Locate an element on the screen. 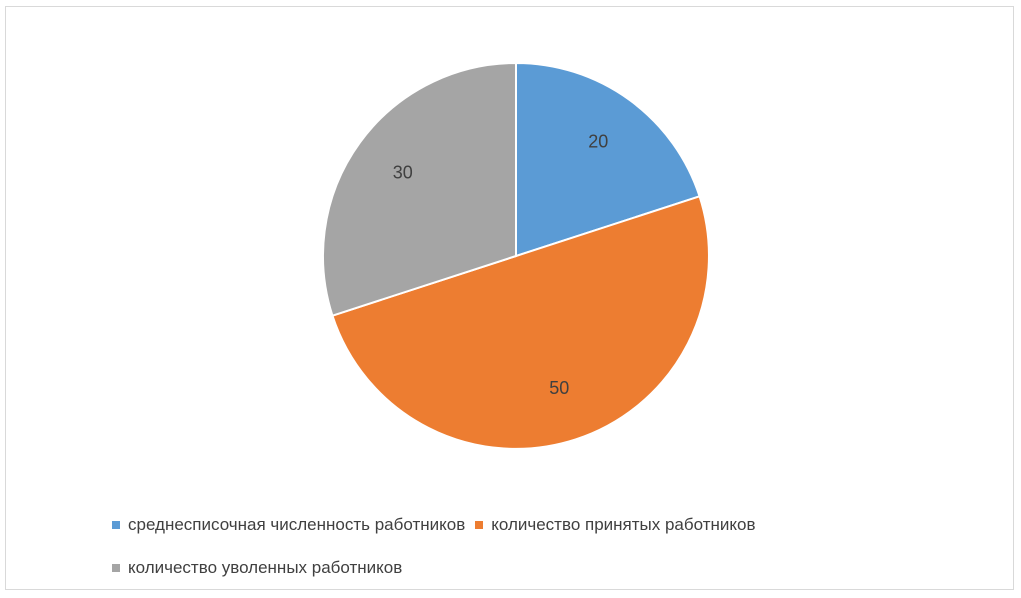 The image size is (1021, 598). data-label-2: 50 is located at coordinates (559, 388).